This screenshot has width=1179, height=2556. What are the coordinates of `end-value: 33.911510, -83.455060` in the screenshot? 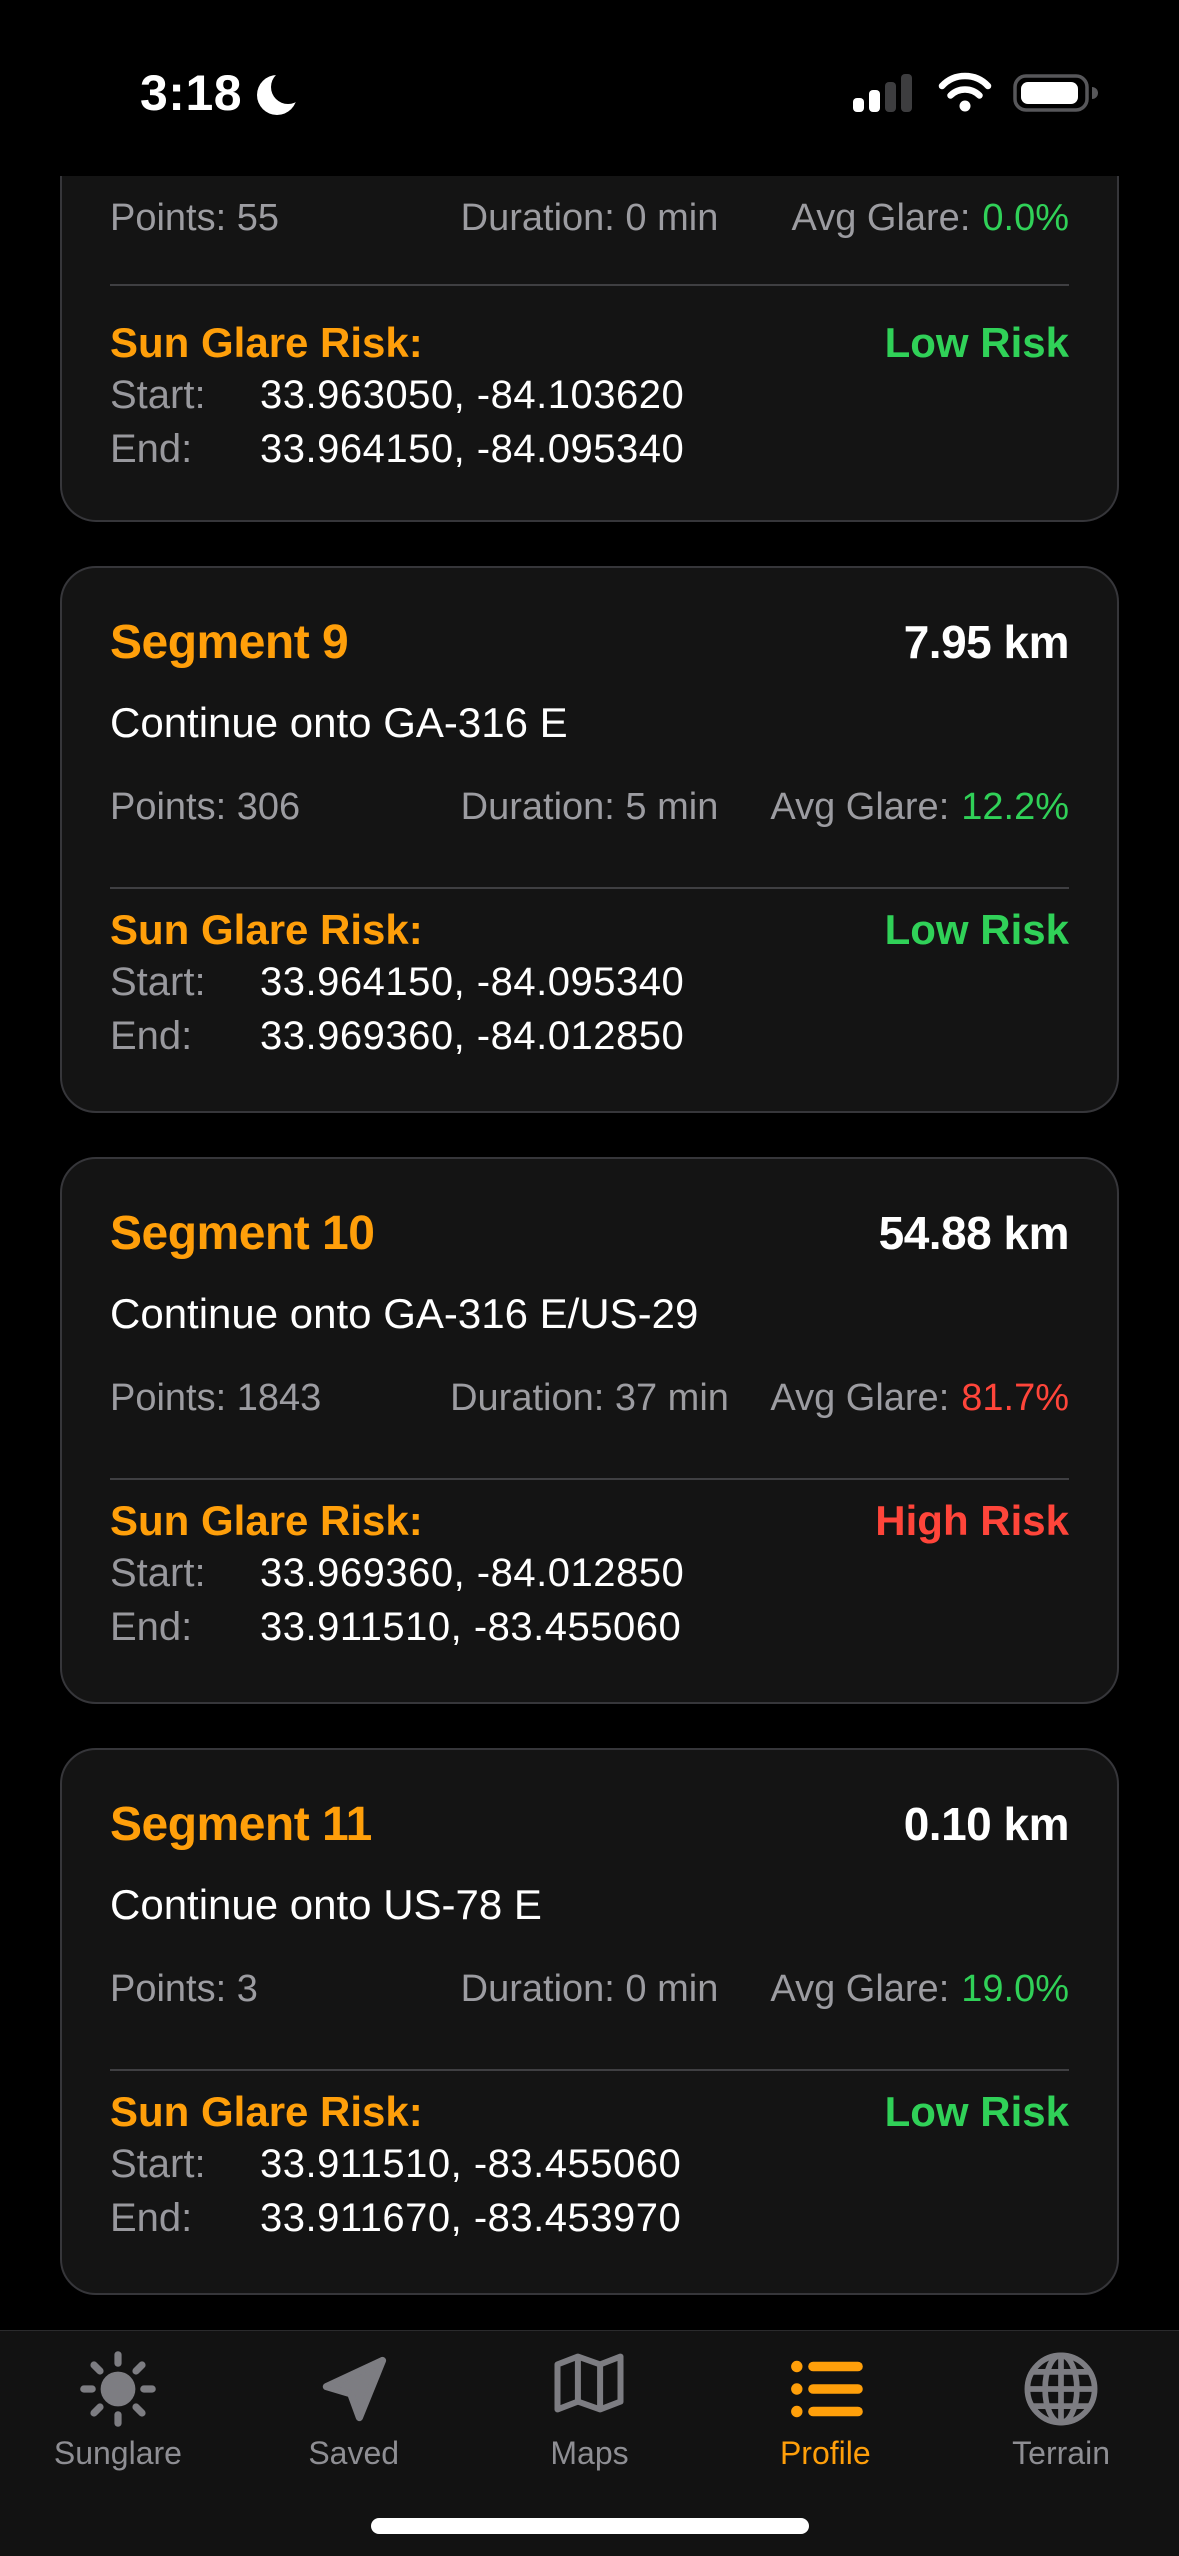 It's located at (471, 1627).